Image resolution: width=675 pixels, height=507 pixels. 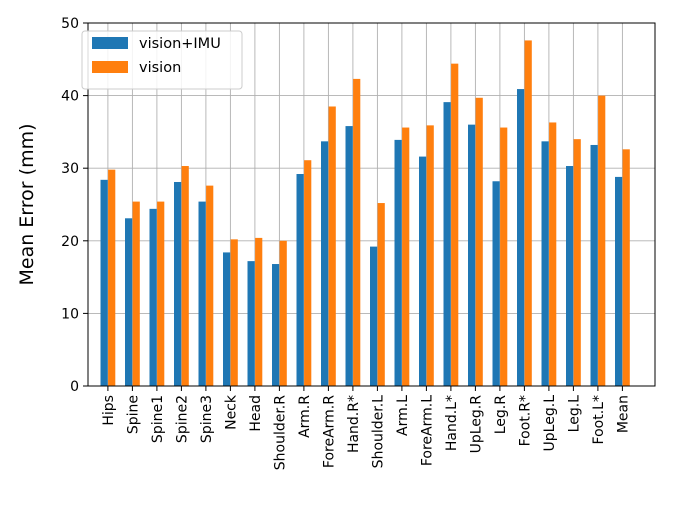 What do you see at coordinates (553, 254) in the screenshot?
I see `bar-vision-upleg-l` at bounding box center [553, 254].